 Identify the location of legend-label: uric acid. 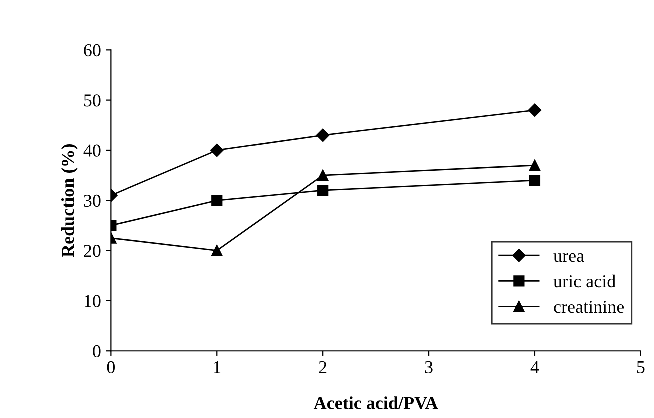
(585, 281).